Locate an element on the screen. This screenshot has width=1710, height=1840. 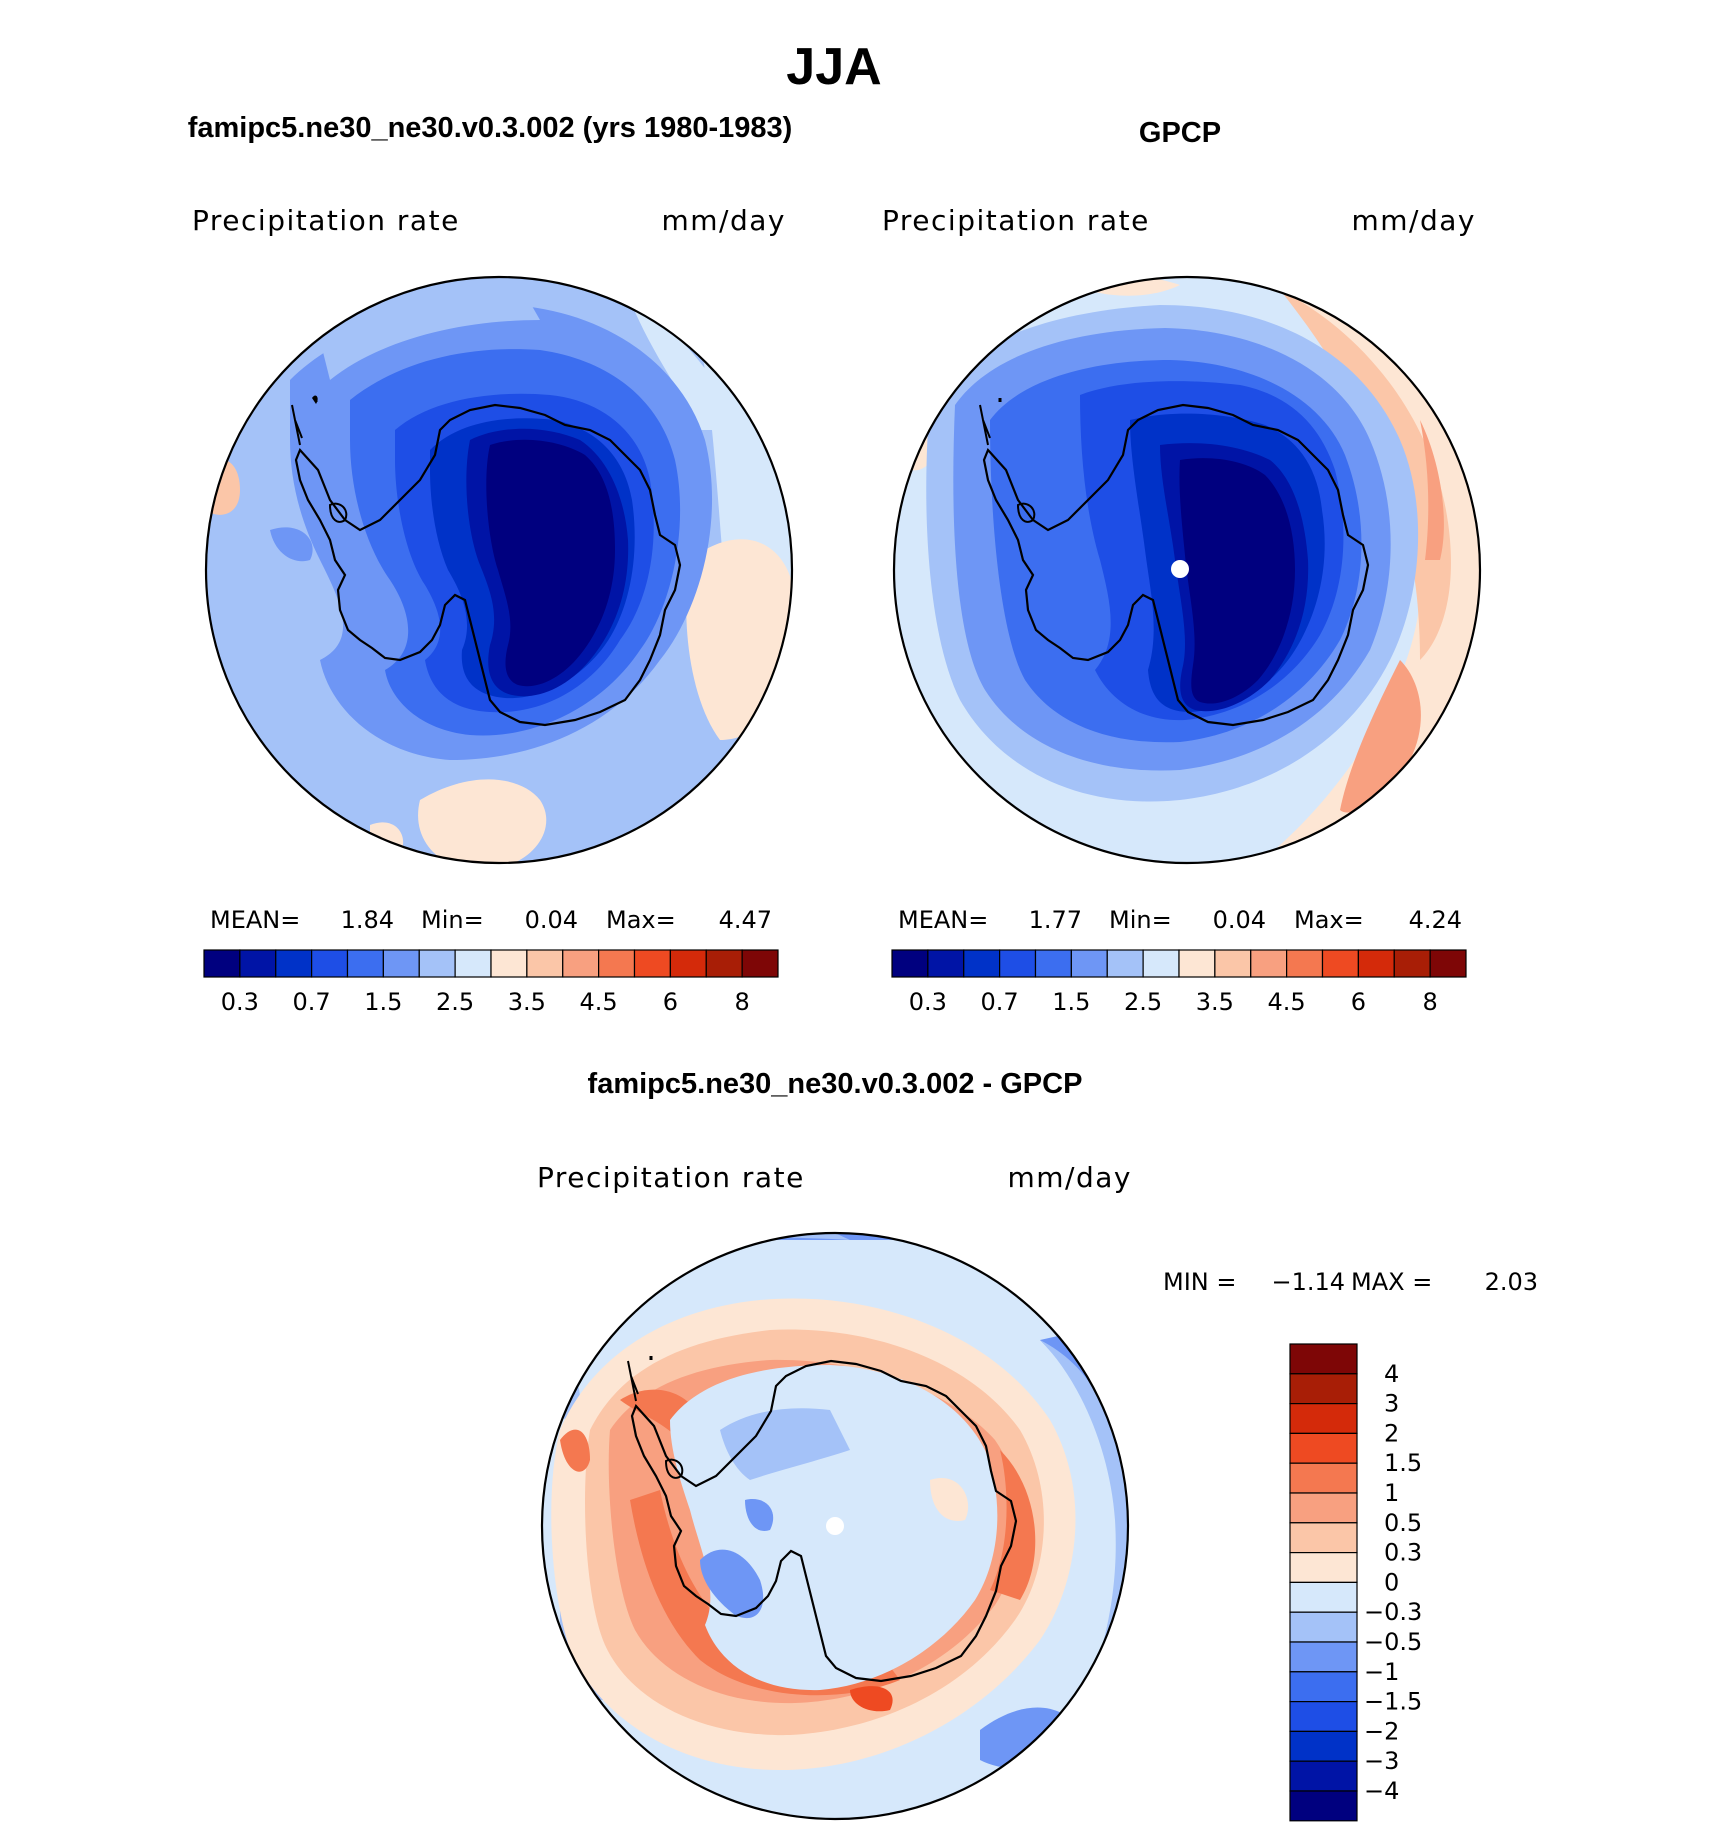
colorbar-tick-label: −2 is located at coordinates (1381, 1731).